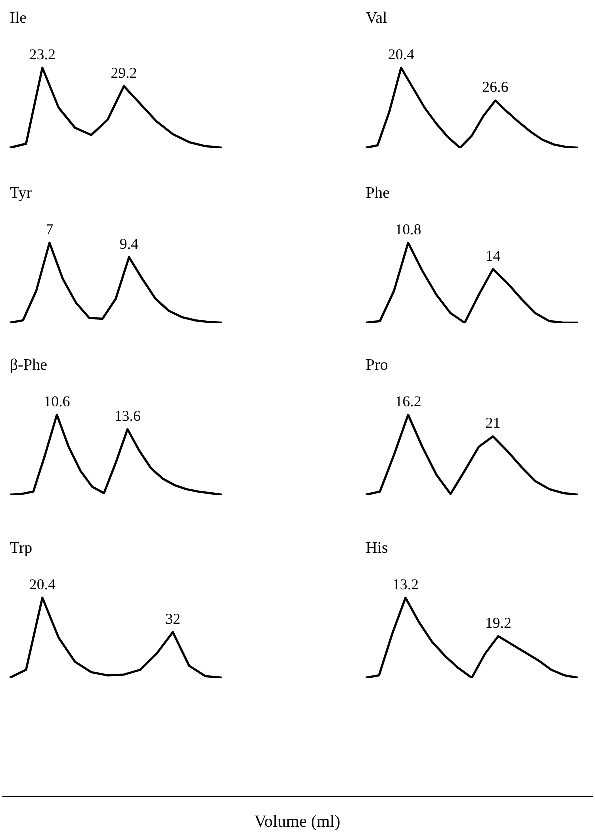  What do you see at coordinates (42, 55) in the screenshot?
I see `text: 23.2` at bounding box center [42, 55].